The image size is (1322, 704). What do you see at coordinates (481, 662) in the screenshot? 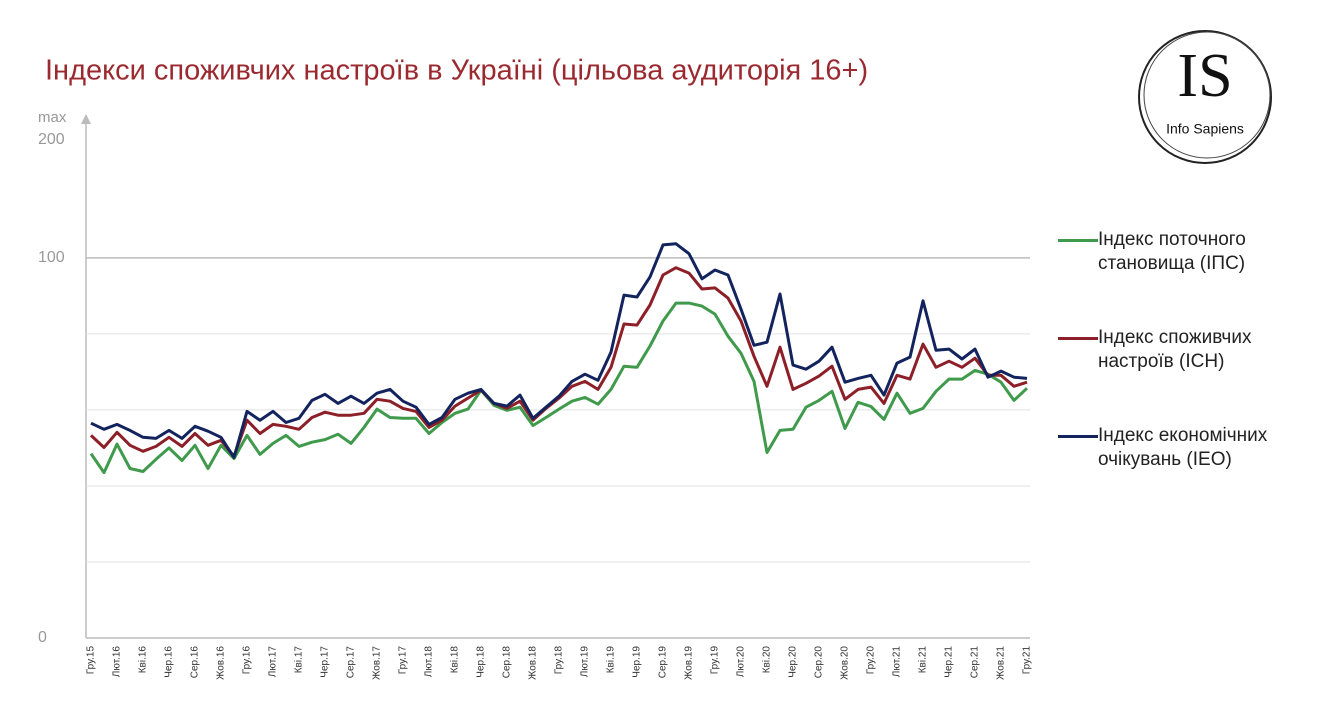
I see `x-tick-label: Чер.18` at bounding box center [481, 662].